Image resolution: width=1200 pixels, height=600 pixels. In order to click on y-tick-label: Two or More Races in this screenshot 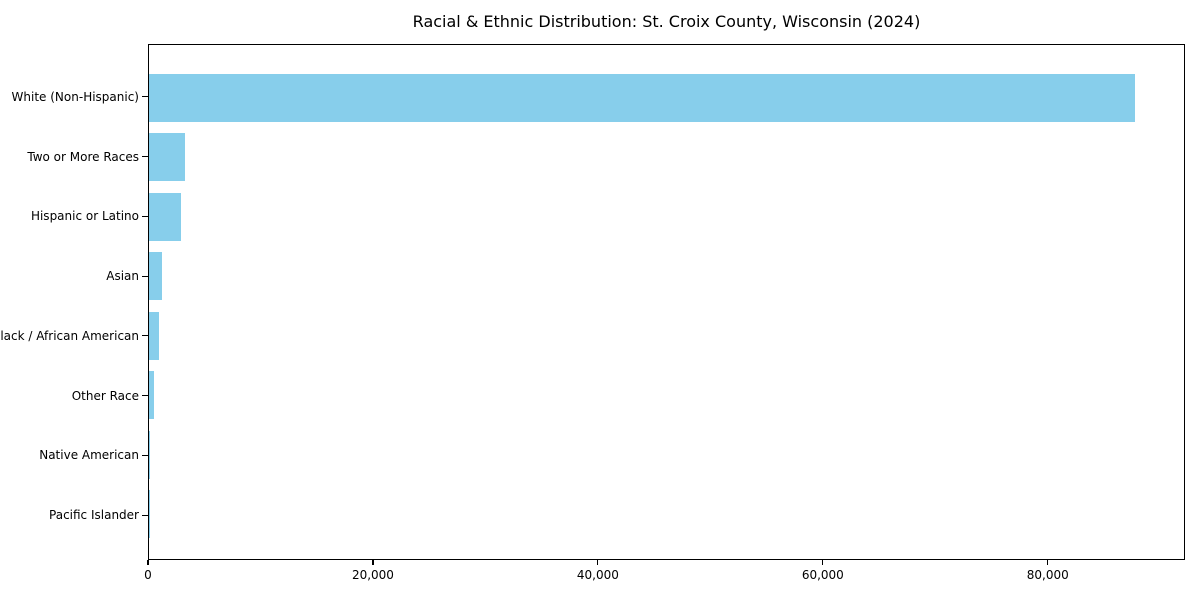, I will do `click(83, 156)`.